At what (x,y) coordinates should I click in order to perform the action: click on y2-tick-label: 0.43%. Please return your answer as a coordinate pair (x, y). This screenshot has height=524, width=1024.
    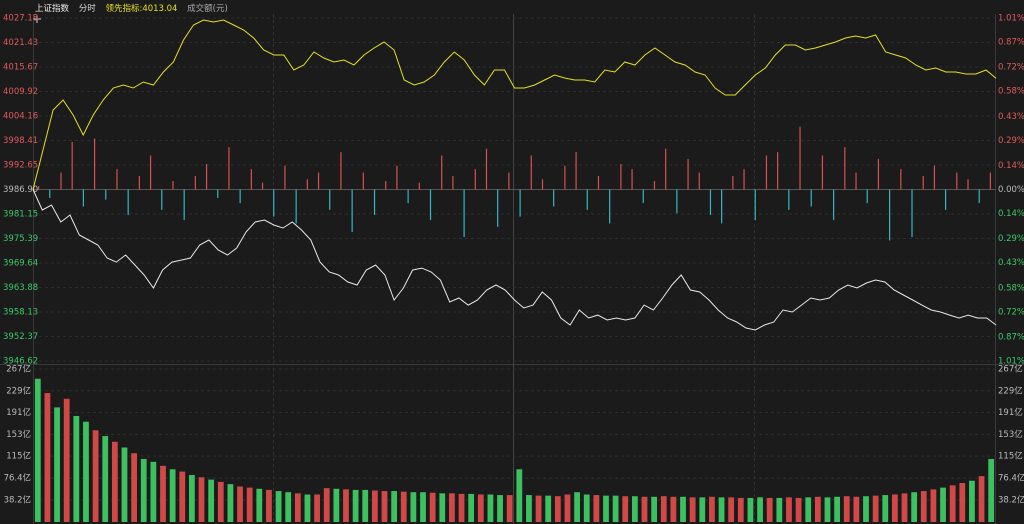
    Looking at the image, I should click on (1011, 117).